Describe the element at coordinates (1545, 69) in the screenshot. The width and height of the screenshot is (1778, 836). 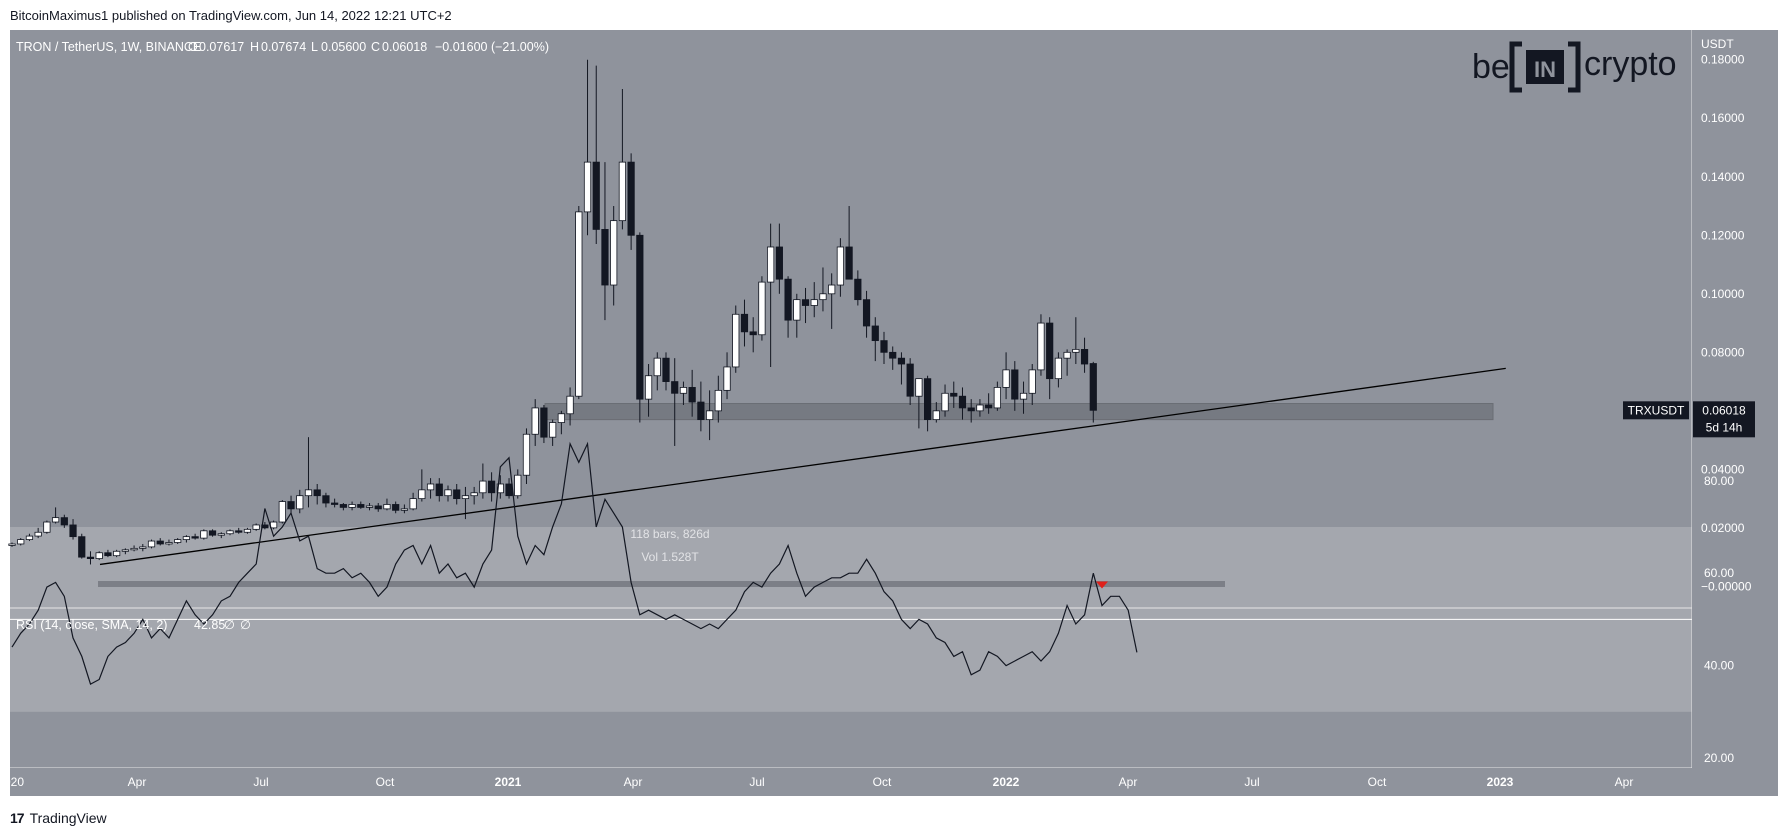
I see `logo-text-in: IN` at that location.